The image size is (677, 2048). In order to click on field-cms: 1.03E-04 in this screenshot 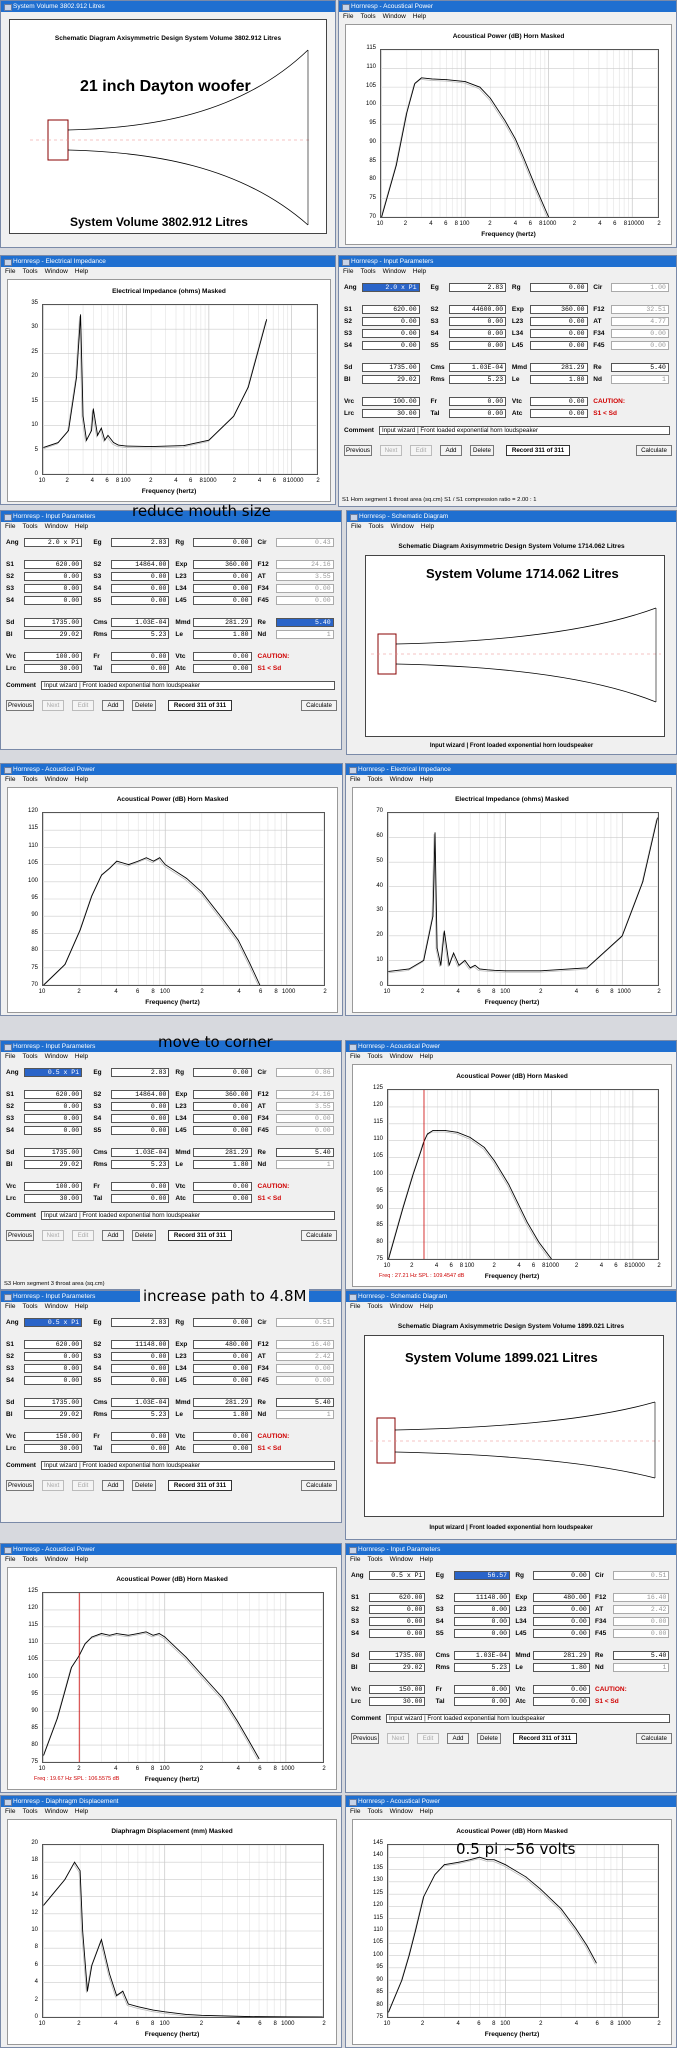, I will do `click(140, 622)`.